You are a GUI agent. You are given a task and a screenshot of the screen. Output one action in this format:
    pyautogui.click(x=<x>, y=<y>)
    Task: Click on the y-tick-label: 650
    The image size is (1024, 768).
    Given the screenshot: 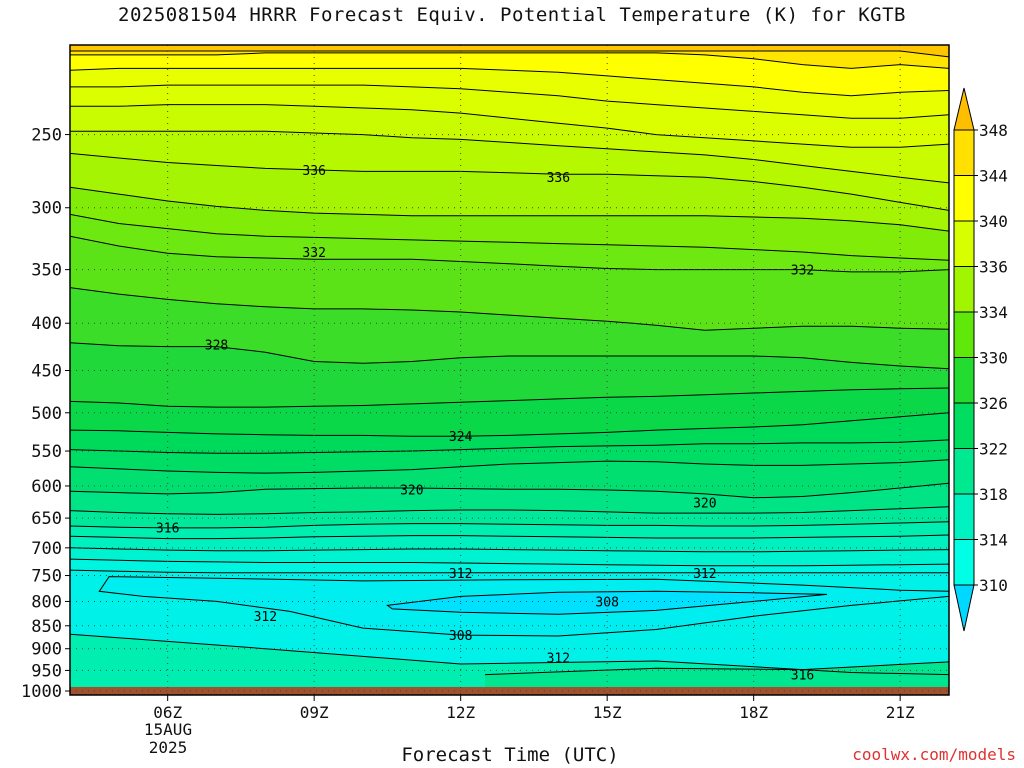 What is the action you would take?
    pyautogui.click(x=46, y=519)
    